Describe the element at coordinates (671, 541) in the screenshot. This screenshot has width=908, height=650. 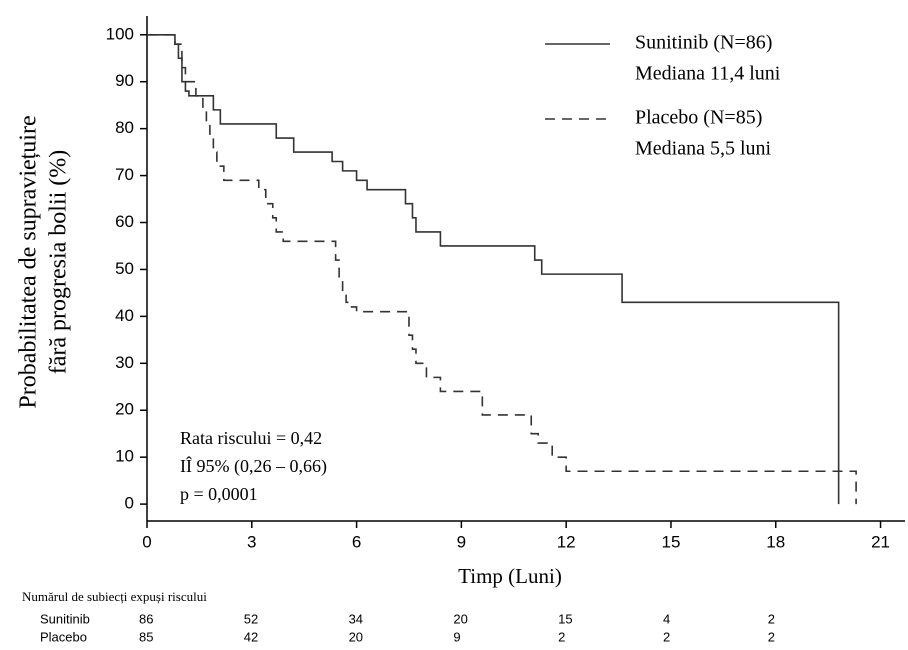
I see `x-tick-label: 15` at that location.